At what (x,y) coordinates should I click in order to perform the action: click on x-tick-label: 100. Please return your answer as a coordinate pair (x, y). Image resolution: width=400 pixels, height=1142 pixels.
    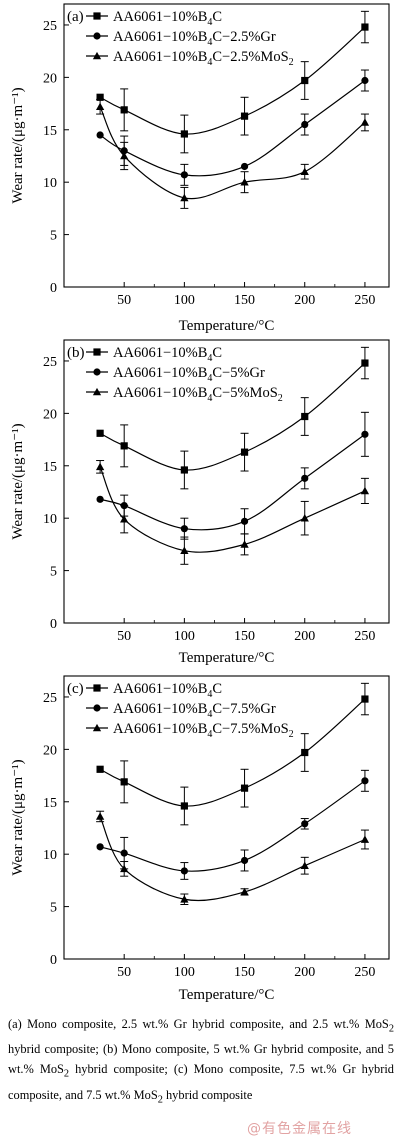
    Looking at the image, I should click on (184, 972).